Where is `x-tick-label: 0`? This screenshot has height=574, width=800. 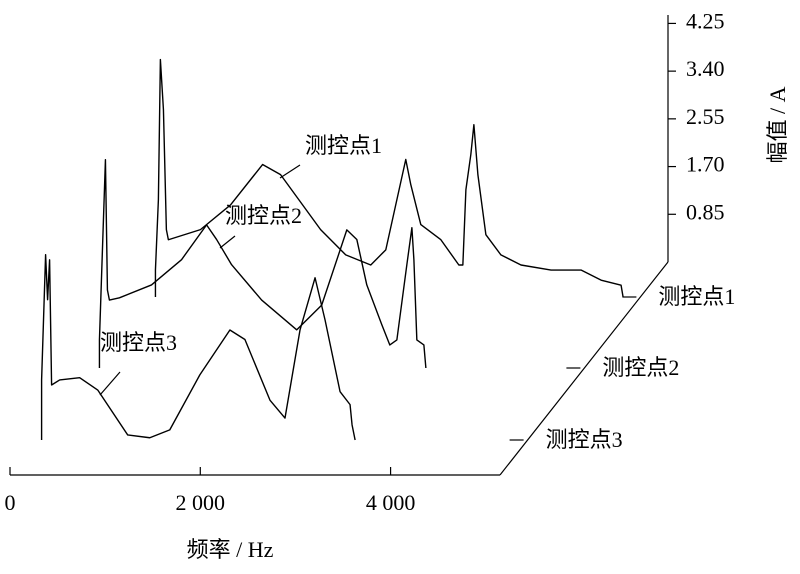
x-tick-label: 0 is located at coordinates (10, 502).